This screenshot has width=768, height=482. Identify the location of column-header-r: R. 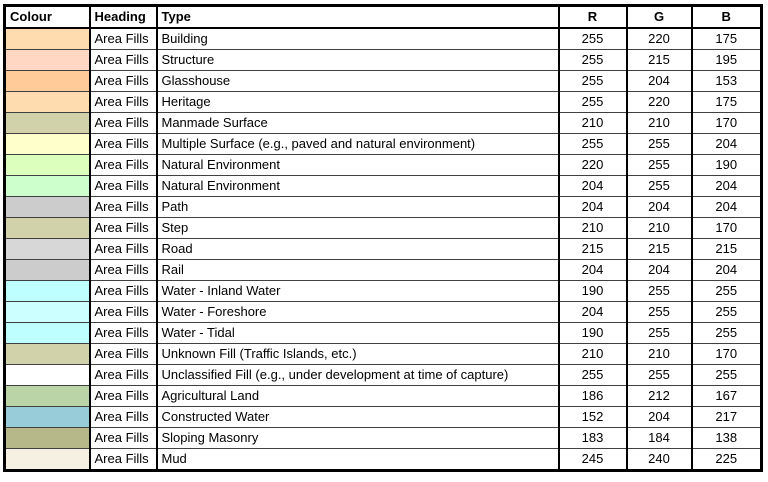
(592, 17).